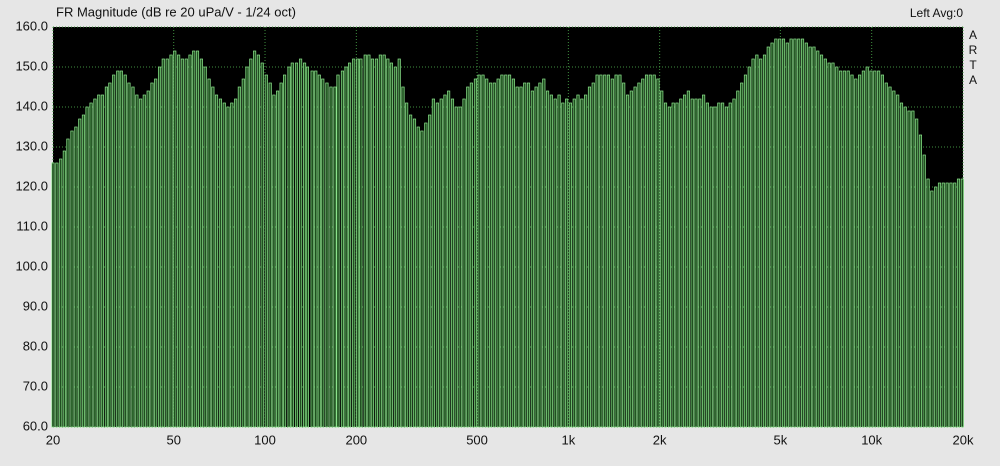 This screenshot has height=466, width=1000. I want to click on x-tick-label: 20k, so click(963, 439).